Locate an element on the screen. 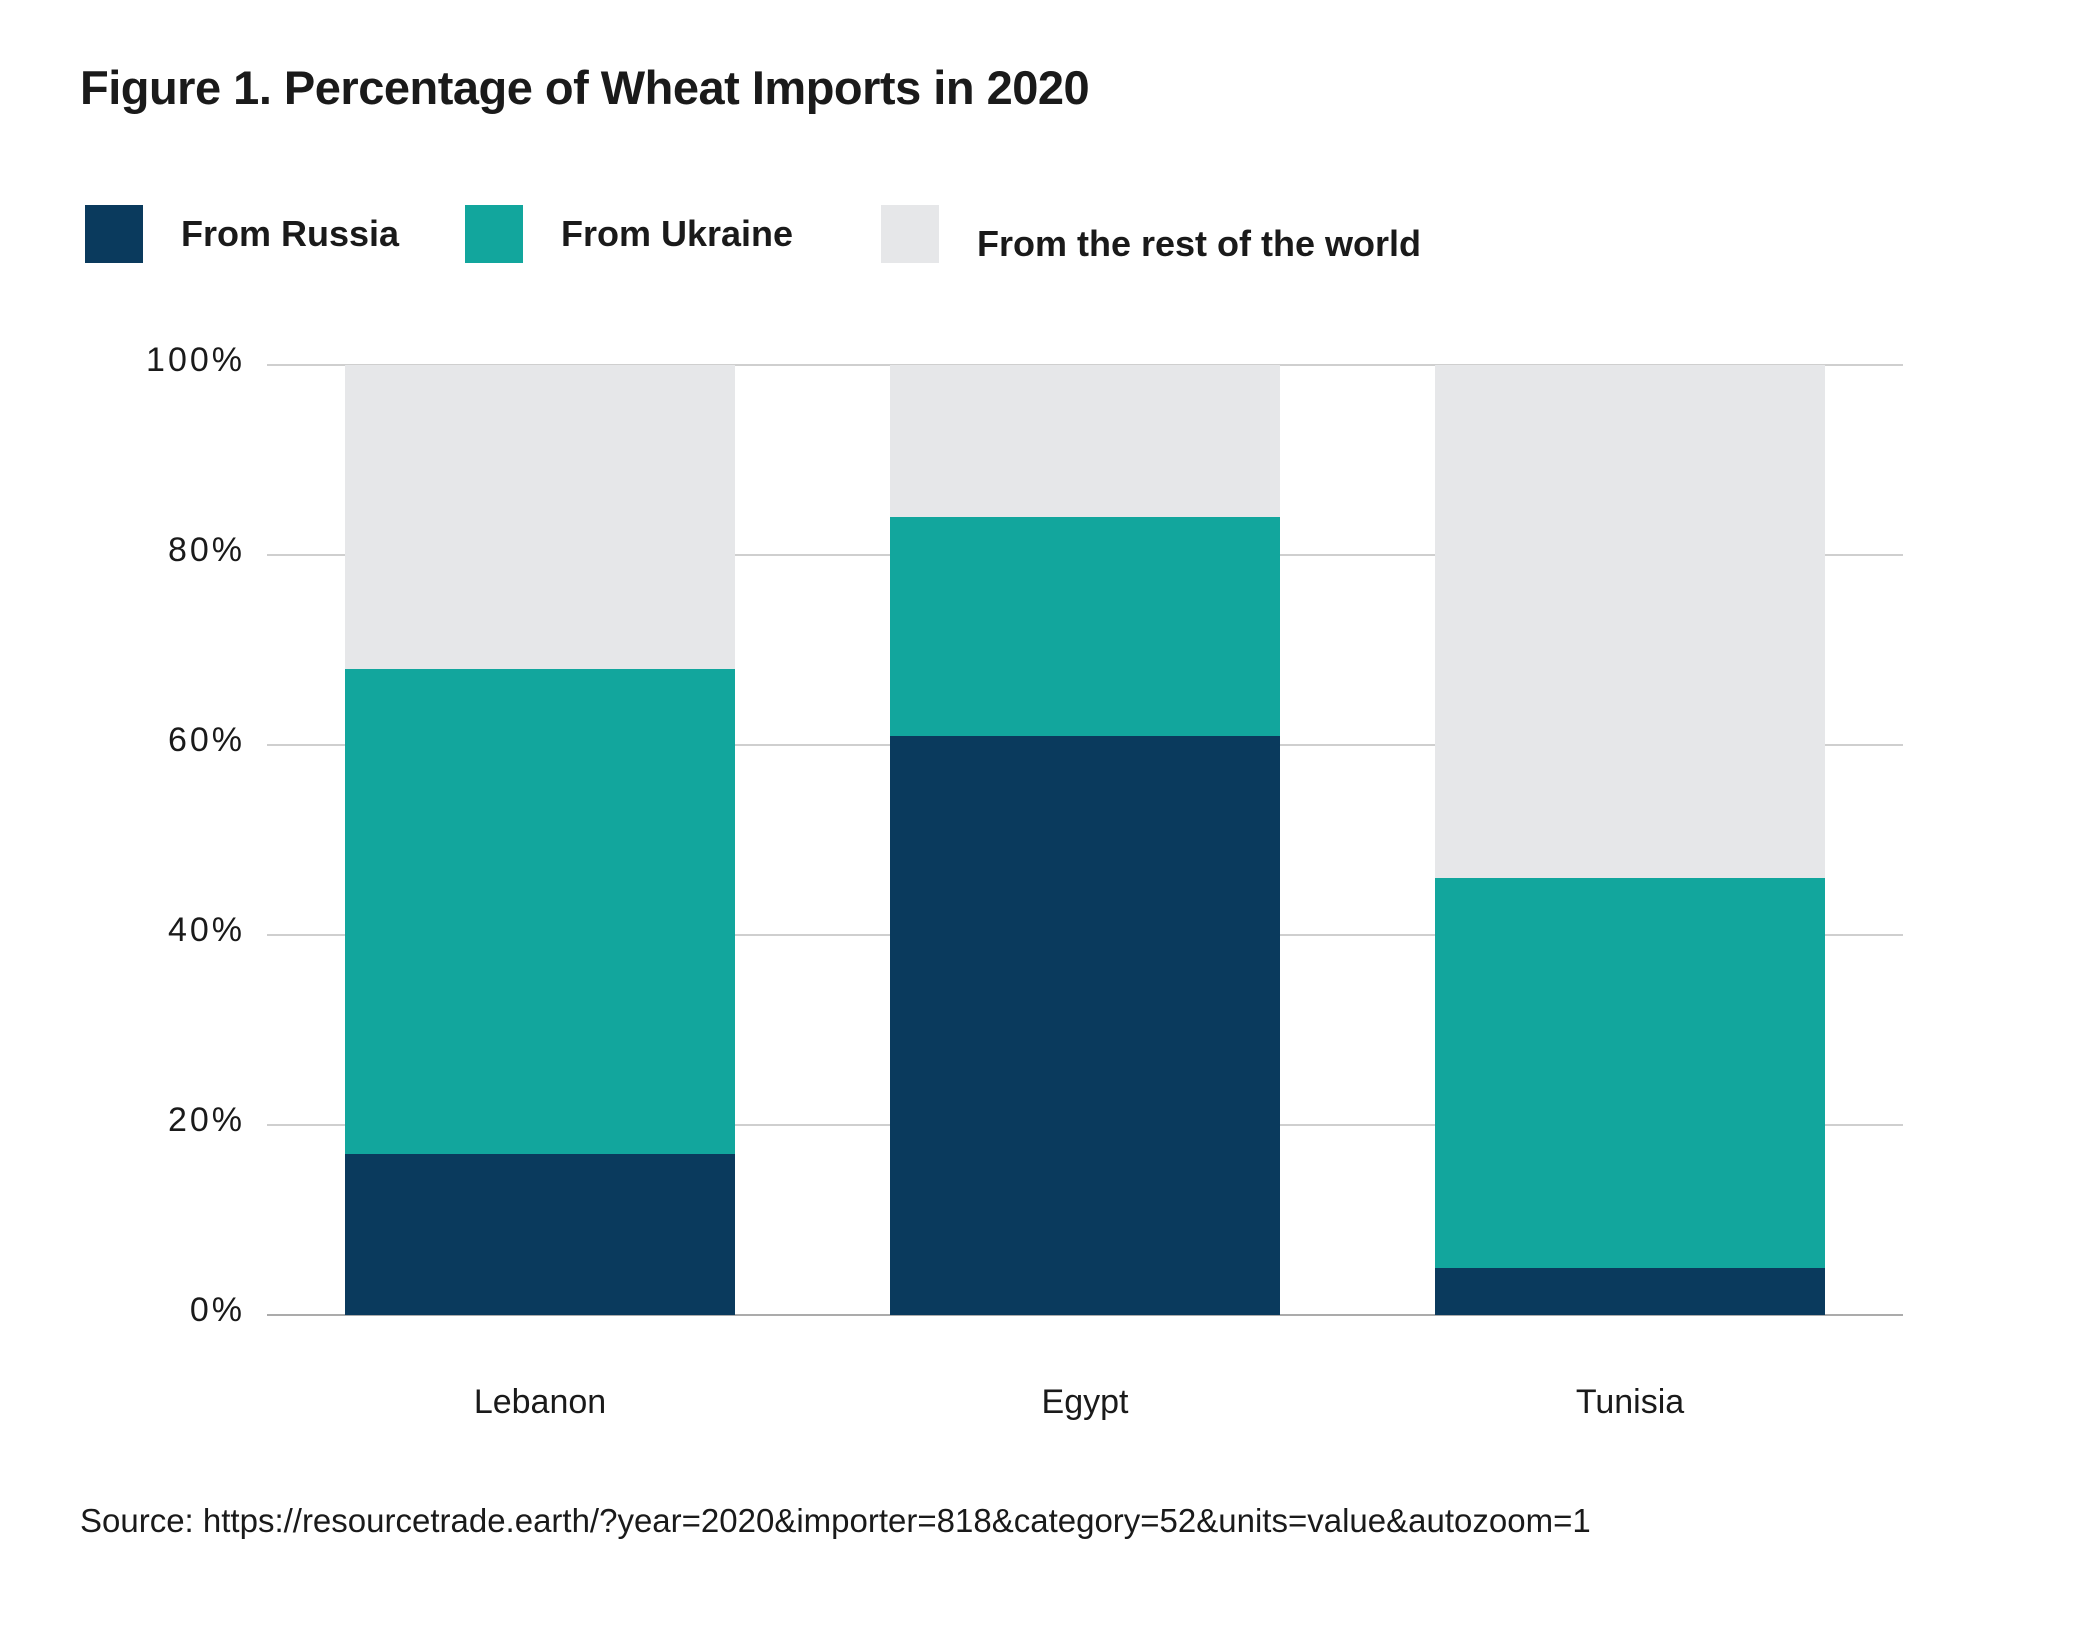  bar-lebanon is located at coordinates (540, 840).